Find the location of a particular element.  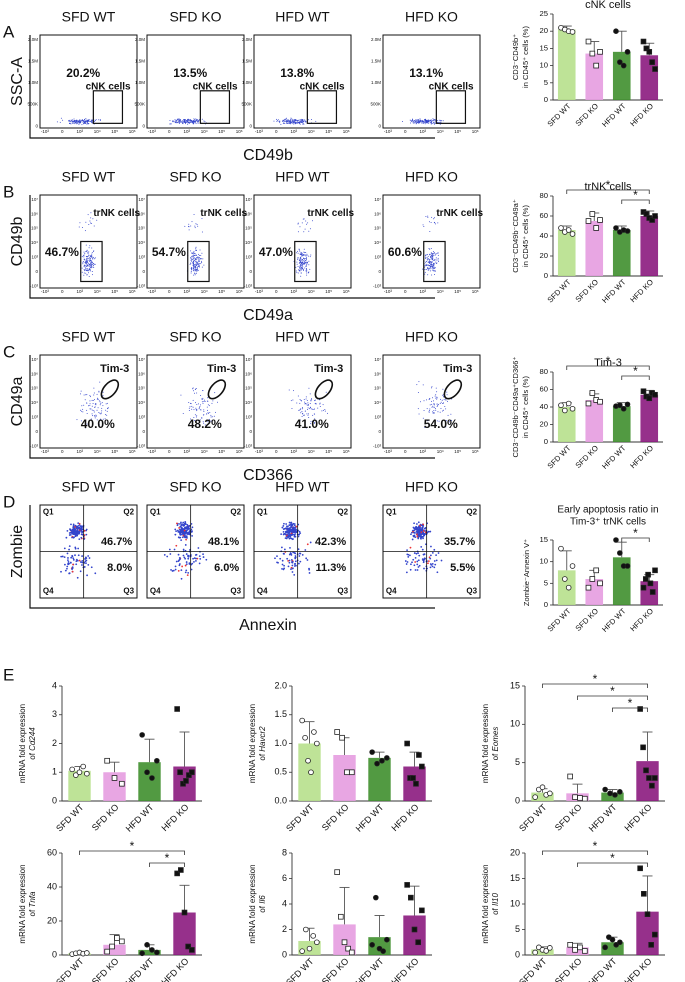

panel-label: C is located at coordinates (9, 351).